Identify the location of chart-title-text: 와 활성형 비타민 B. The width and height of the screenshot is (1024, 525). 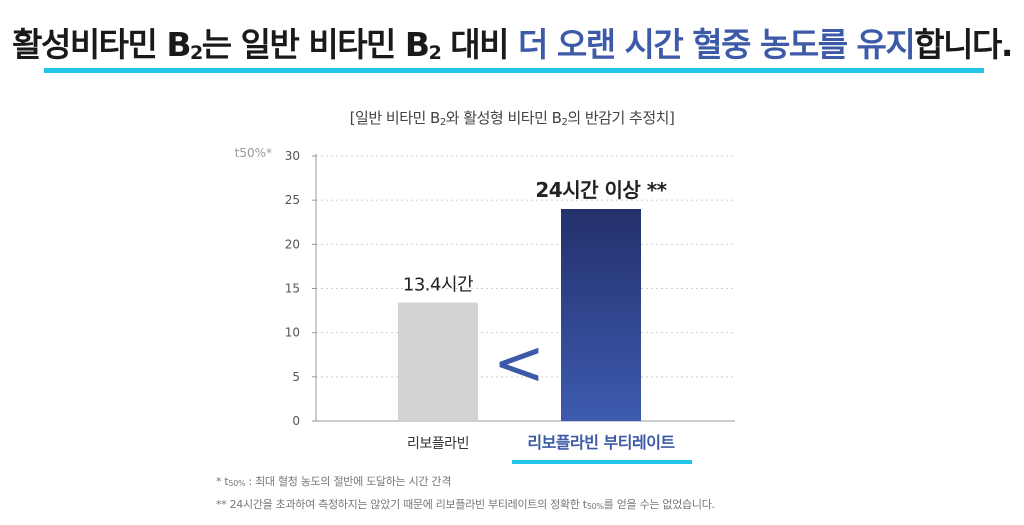
(503, 118).